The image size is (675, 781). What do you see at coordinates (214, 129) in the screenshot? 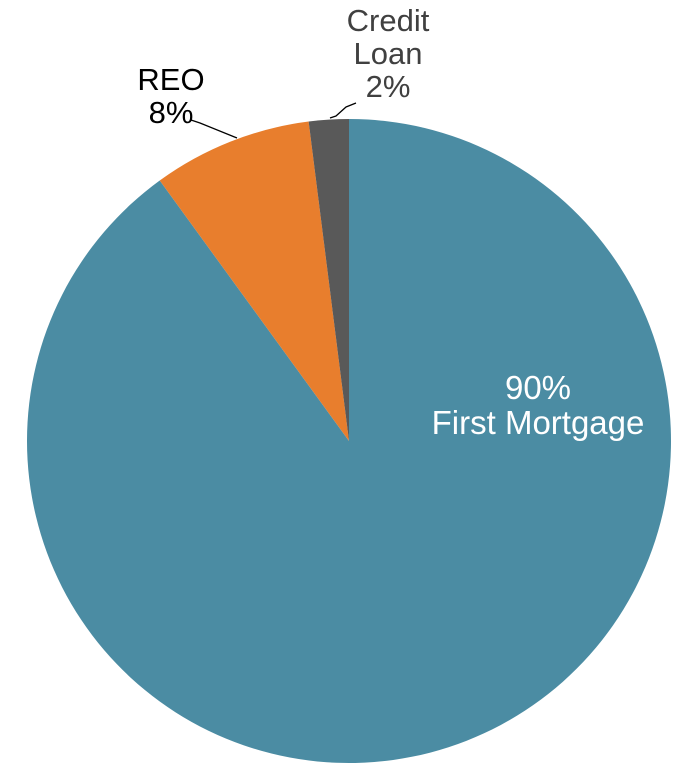
I see `leader-line-reo` at bounding box center [214, 129].